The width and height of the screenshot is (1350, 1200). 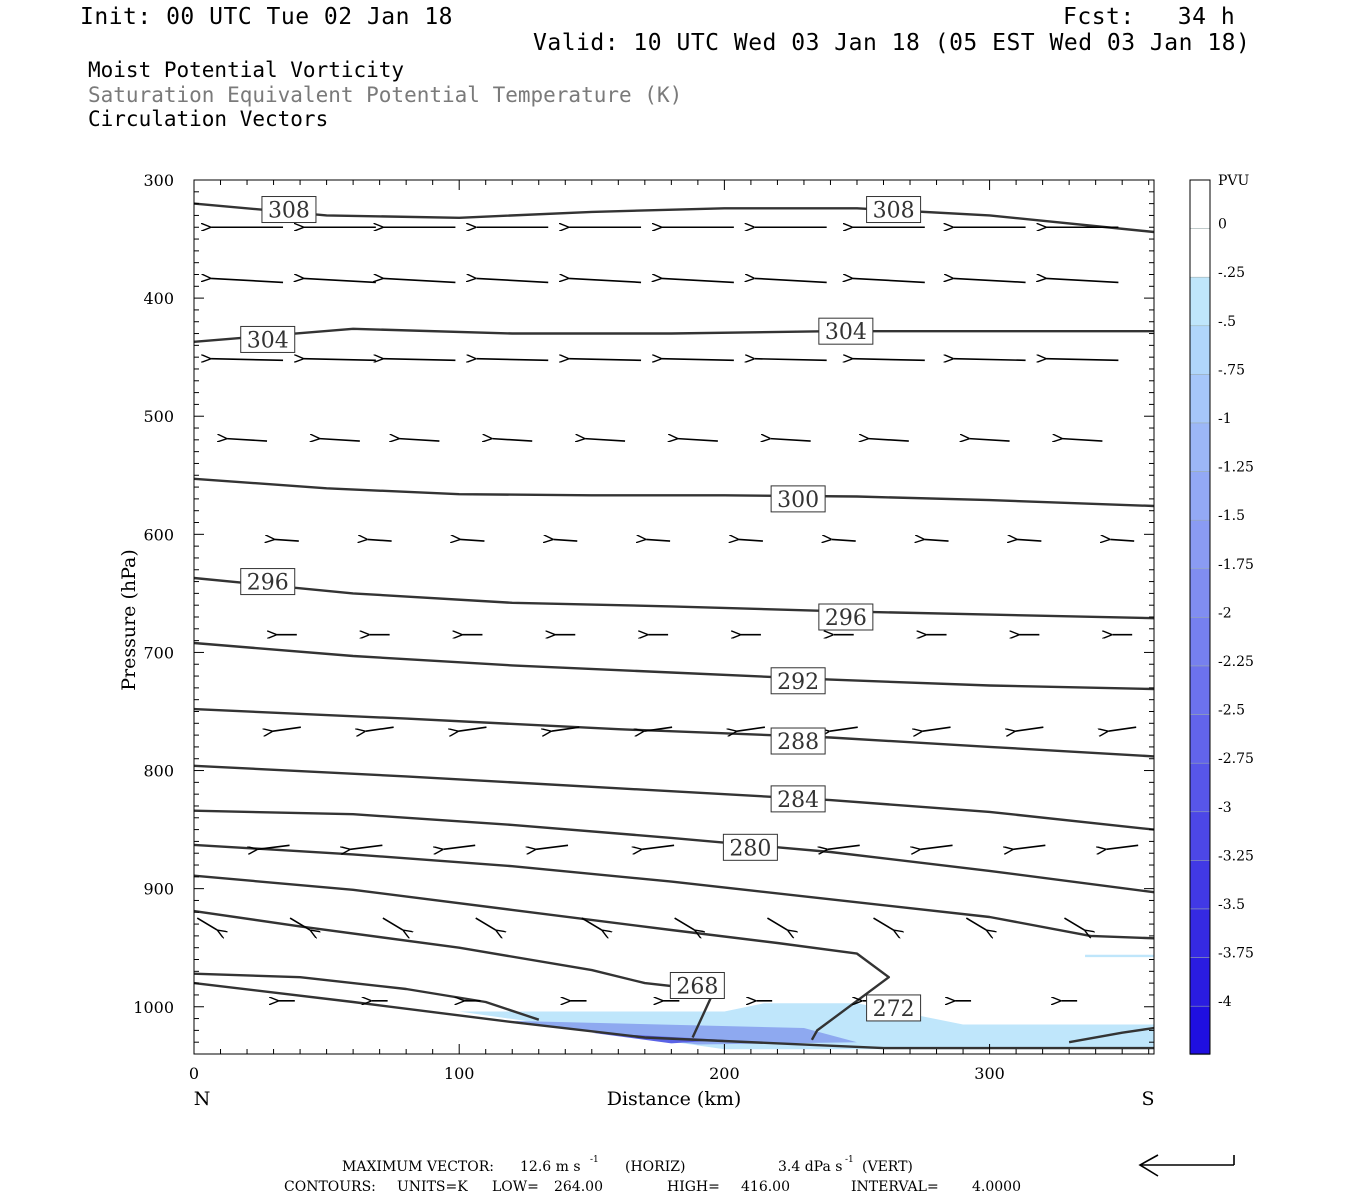 I want to click on y-tick-label: 900, so click(x=158, y=889).